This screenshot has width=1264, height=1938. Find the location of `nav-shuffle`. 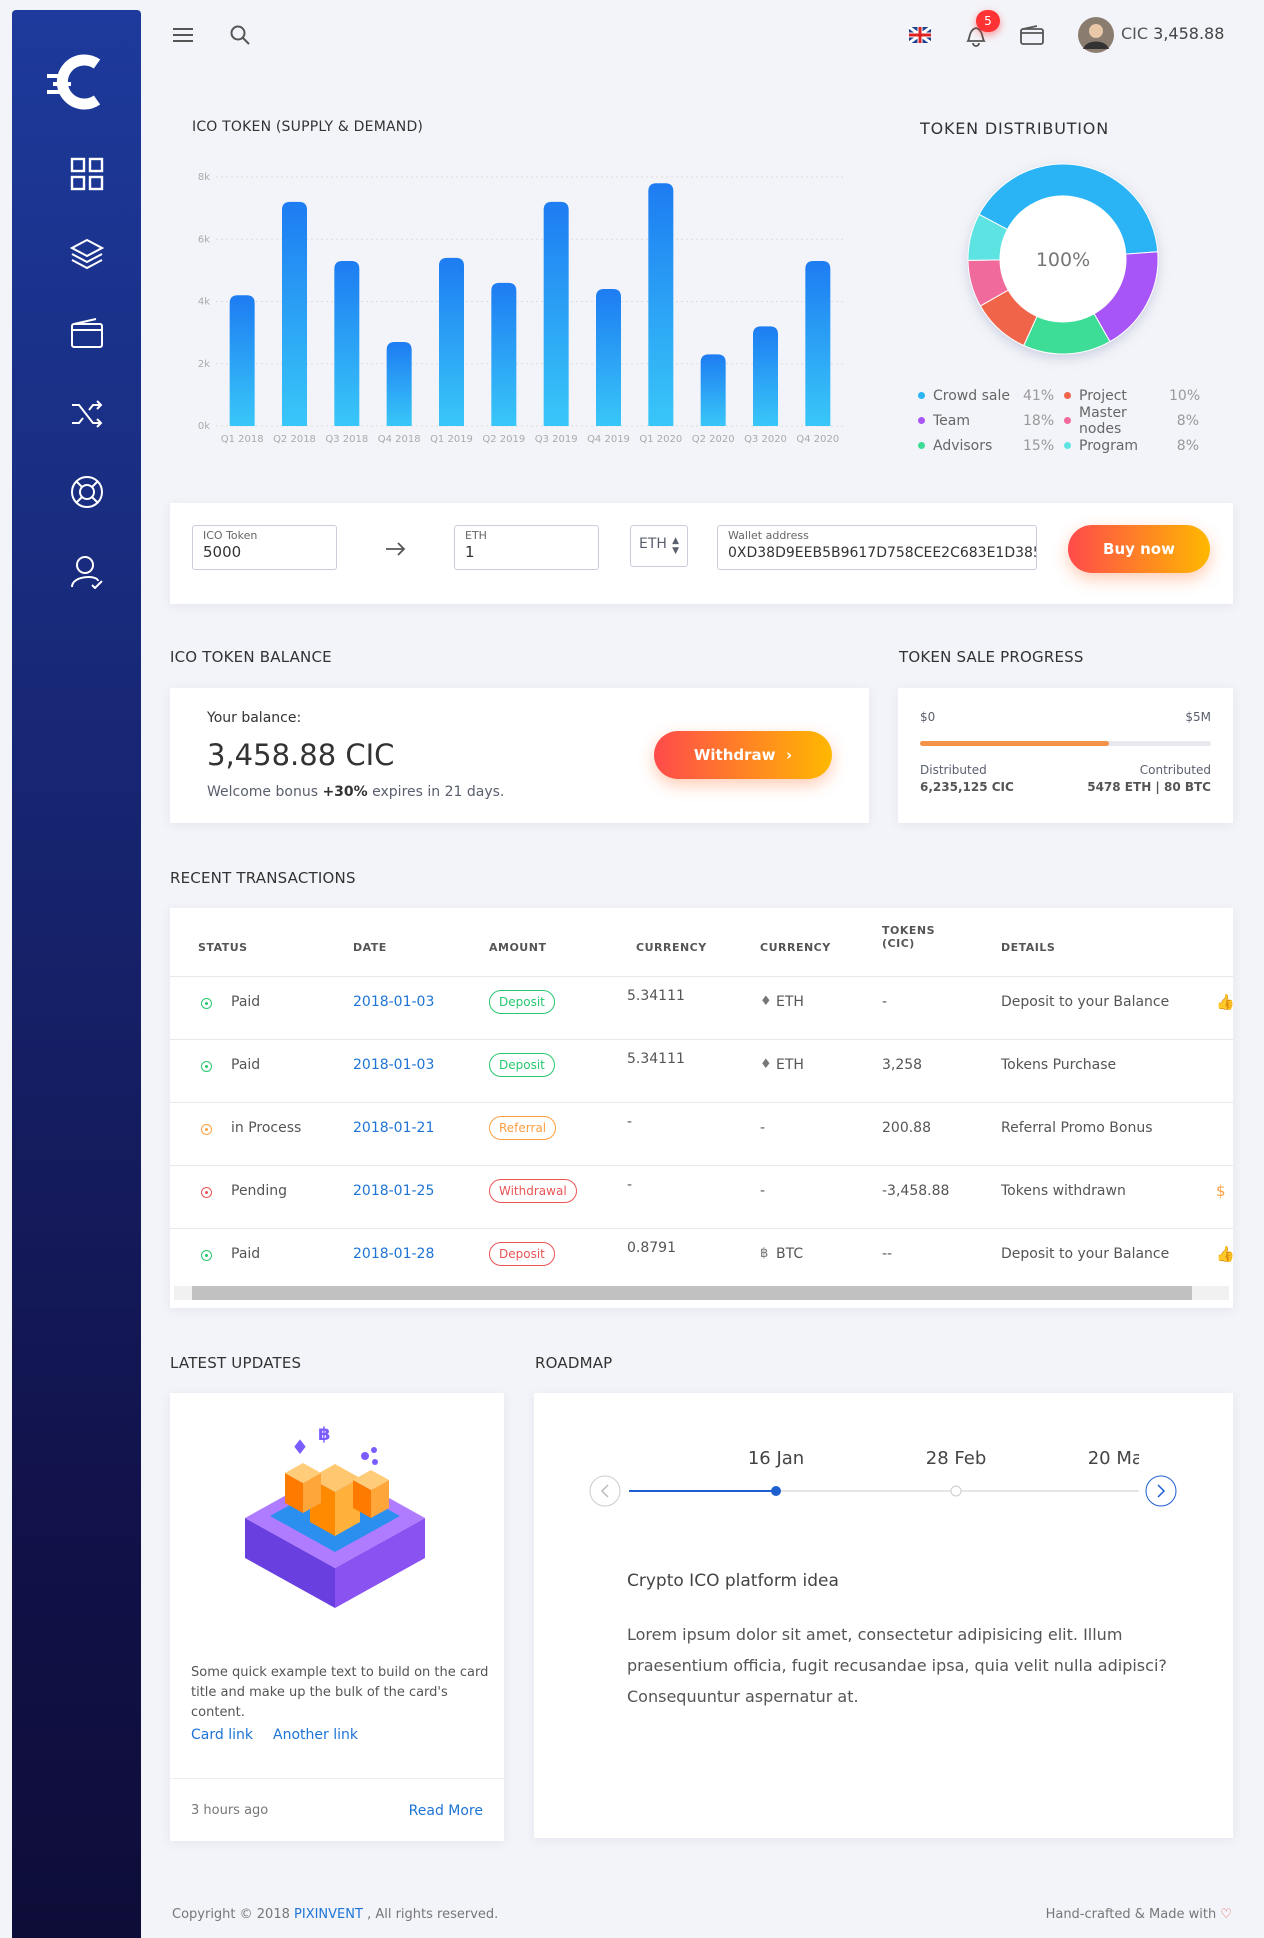

nav-shuffle is located at coordinates (87, 414).